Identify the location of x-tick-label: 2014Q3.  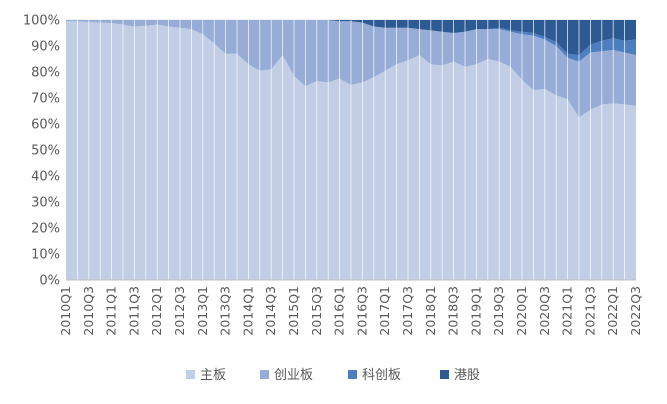
(270, 311).